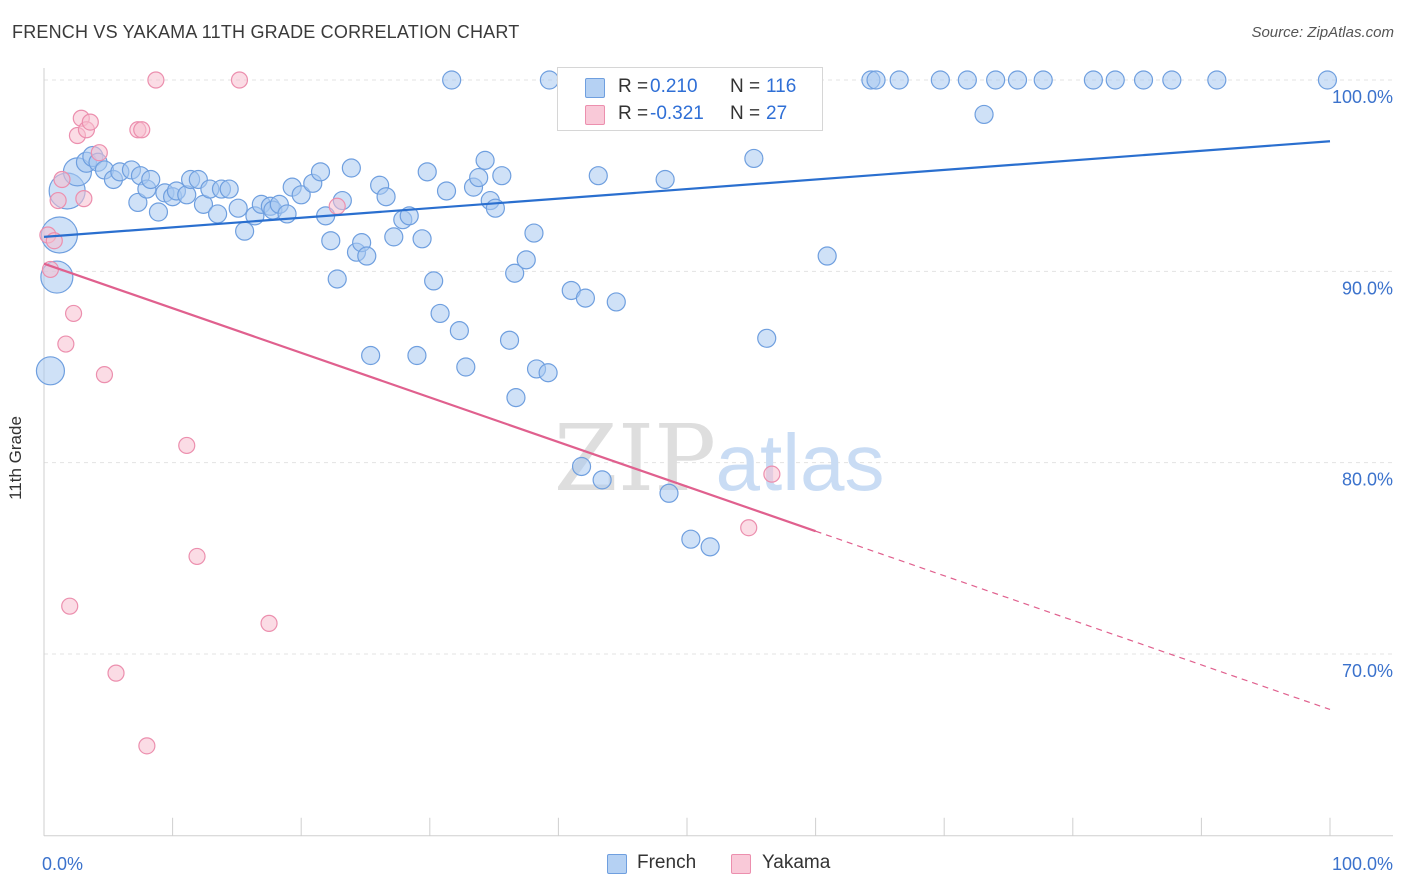  Describe the element at coordinates (1362, 864) in the screenshot. I see `x-tick-label: 100.0%` at that location.